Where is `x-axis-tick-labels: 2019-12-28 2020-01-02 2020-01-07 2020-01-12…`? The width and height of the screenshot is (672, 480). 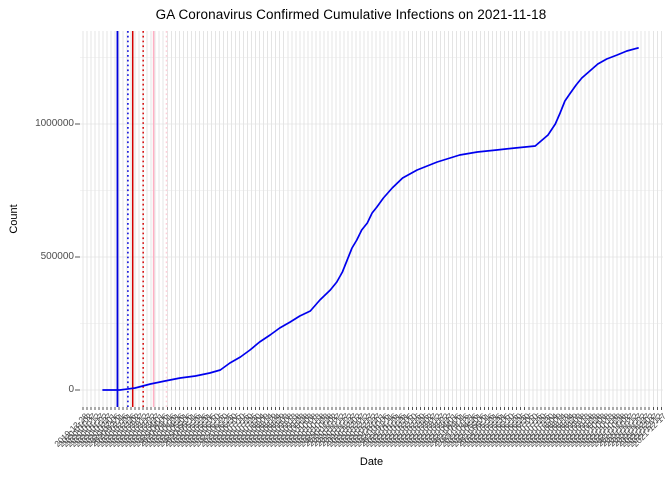
x-axis-tick-labels: 2019-12-28 2020-01-02 2020-01-07 2020-01-12… is located at coordinates (336, 434).